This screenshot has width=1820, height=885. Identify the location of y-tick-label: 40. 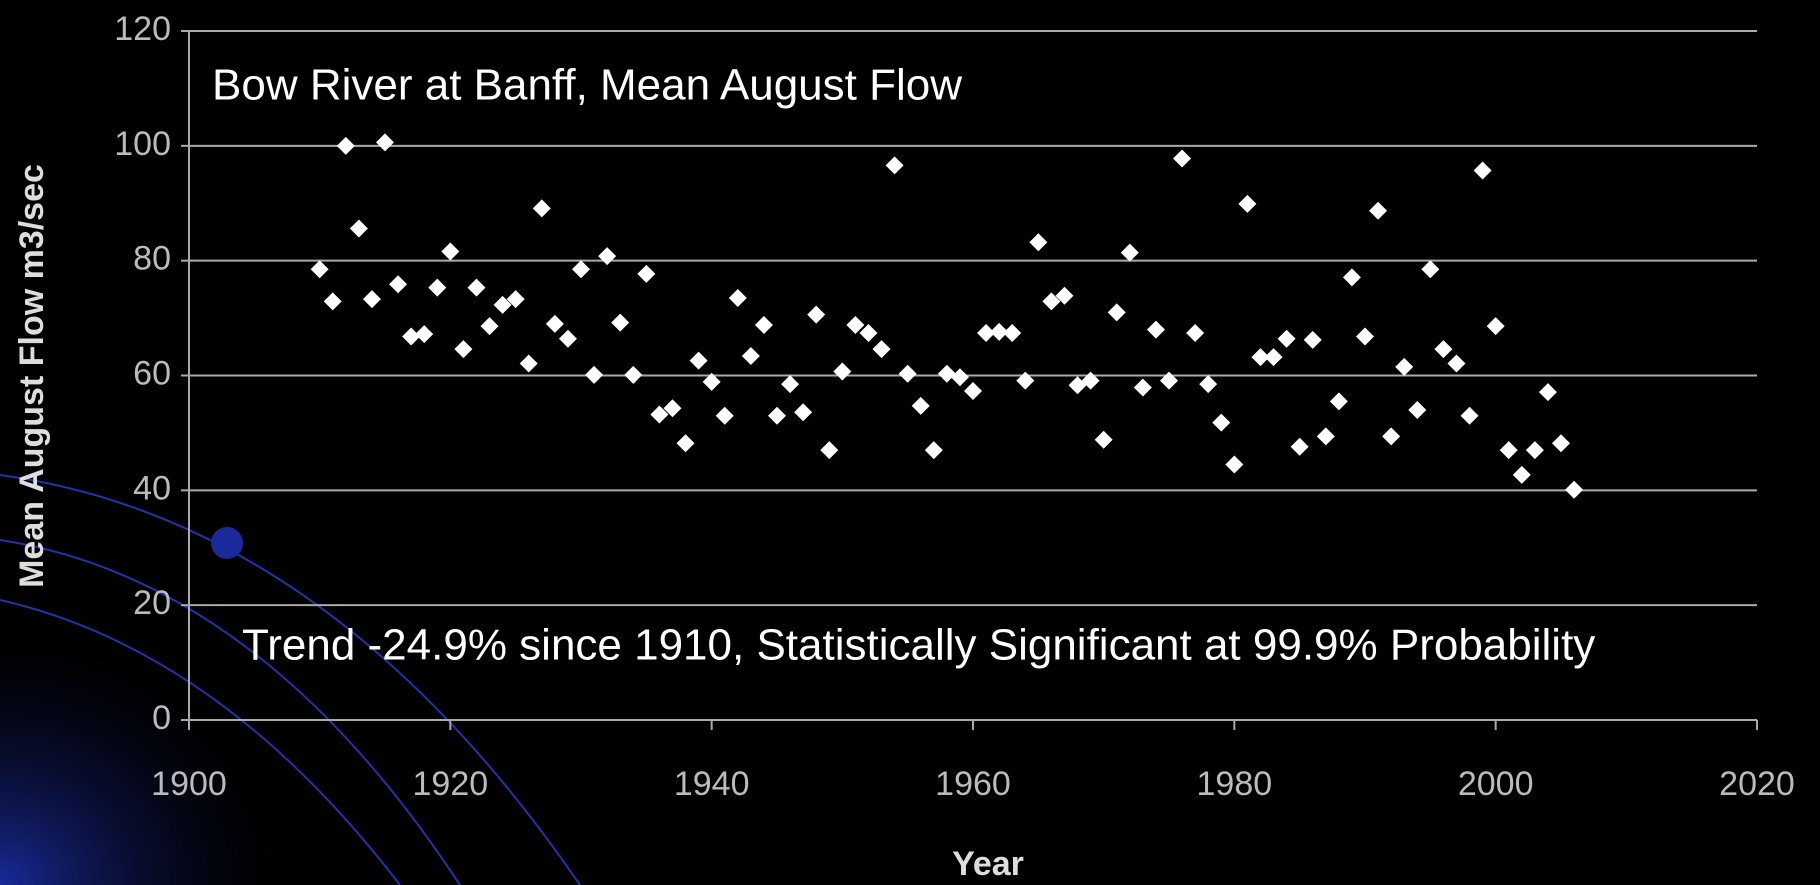
(152, 488).